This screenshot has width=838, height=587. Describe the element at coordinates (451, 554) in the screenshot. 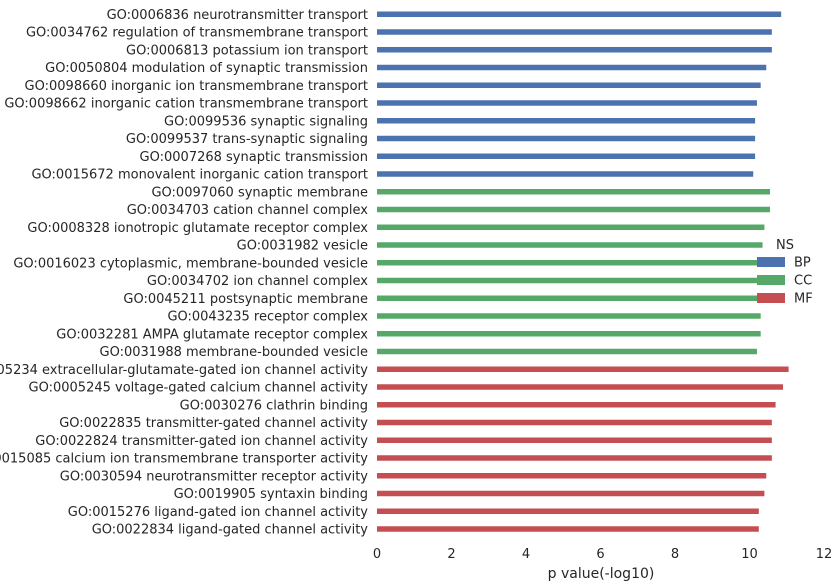

I see `x-tick-label: 2` at that location.